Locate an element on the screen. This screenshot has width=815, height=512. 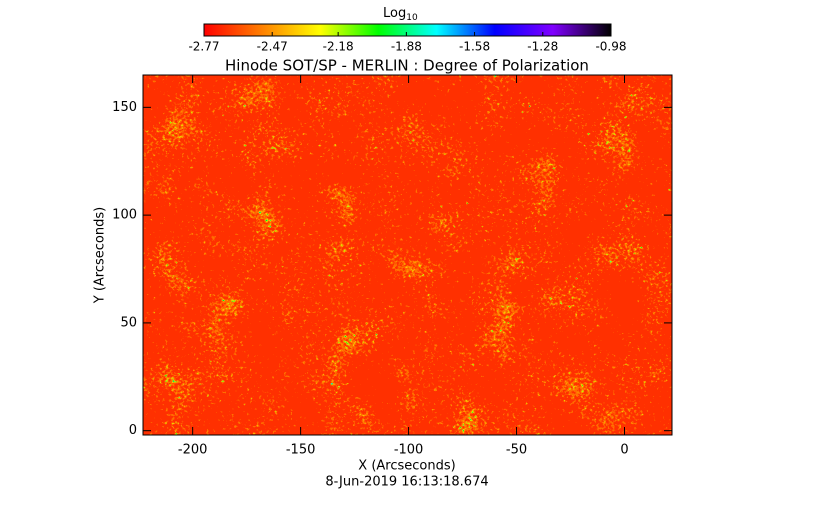
colorbar-label-text: Log is located at coordinates (394, 13).